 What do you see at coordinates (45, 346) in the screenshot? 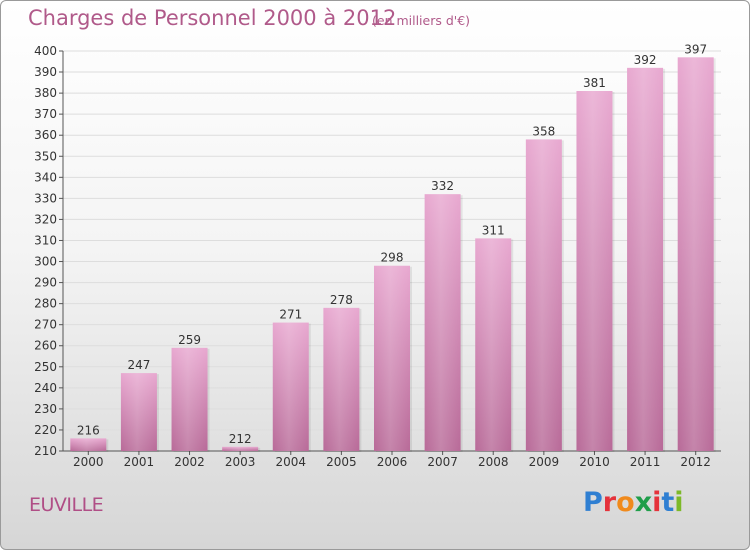
I see `y-tick-label: 260` at bounding box center [45, 346].